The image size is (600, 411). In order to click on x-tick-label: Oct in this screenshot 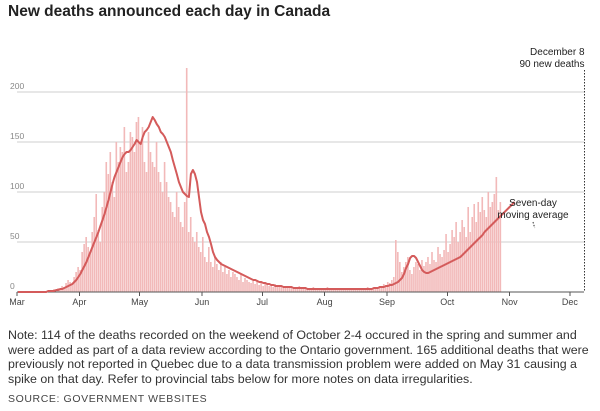, I will do `click(447, 302)`.